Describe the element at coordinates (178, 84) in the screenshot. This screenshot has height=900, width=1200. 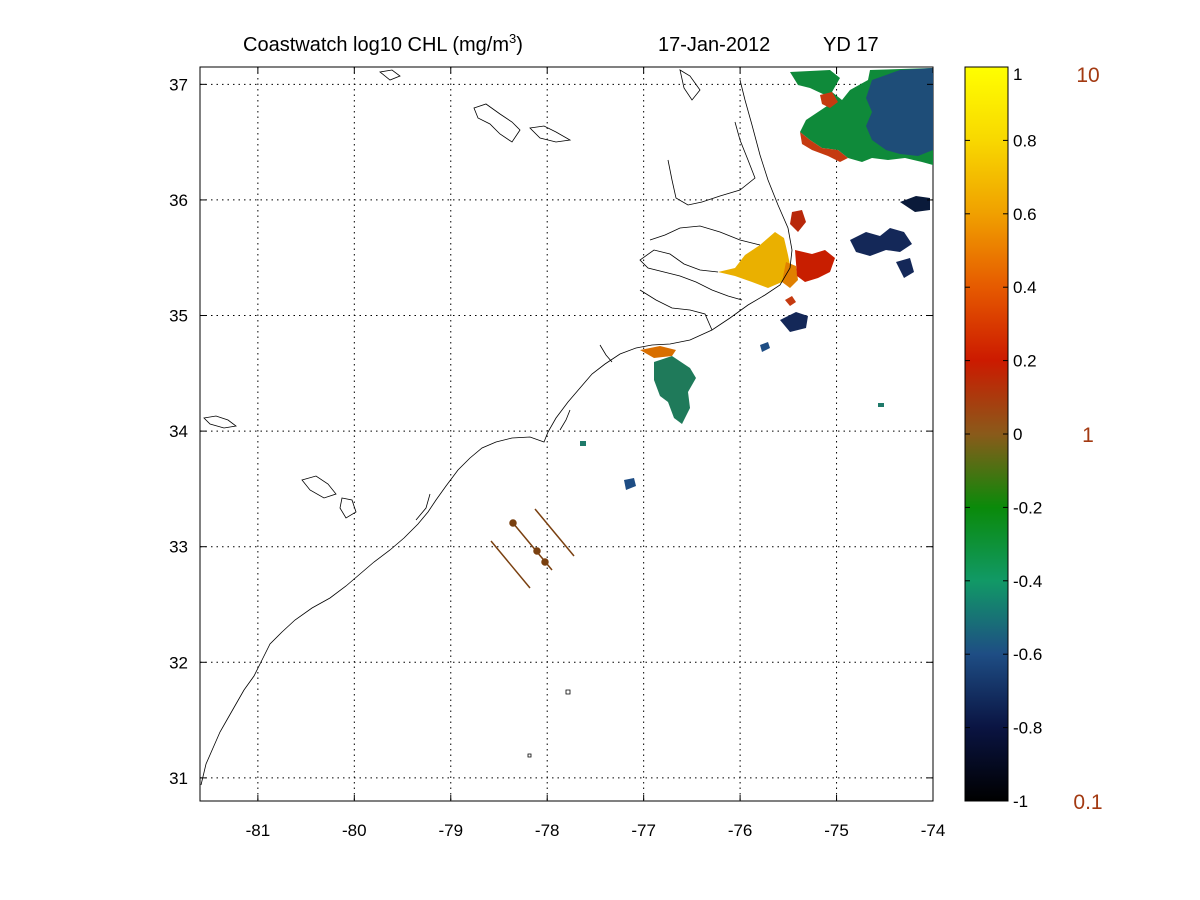
I see `y-tick-label: 37` at that location.